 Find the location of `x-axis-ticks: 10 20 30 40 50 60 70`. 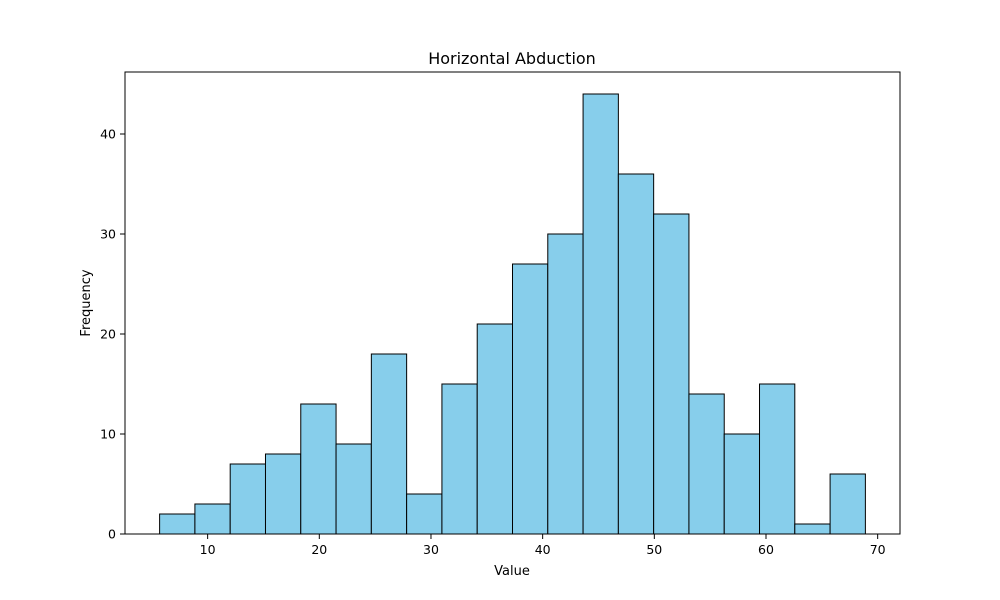

x-axis-ticks: 10 20 30 40 50 60 70 is located at coordinates (543, 545).